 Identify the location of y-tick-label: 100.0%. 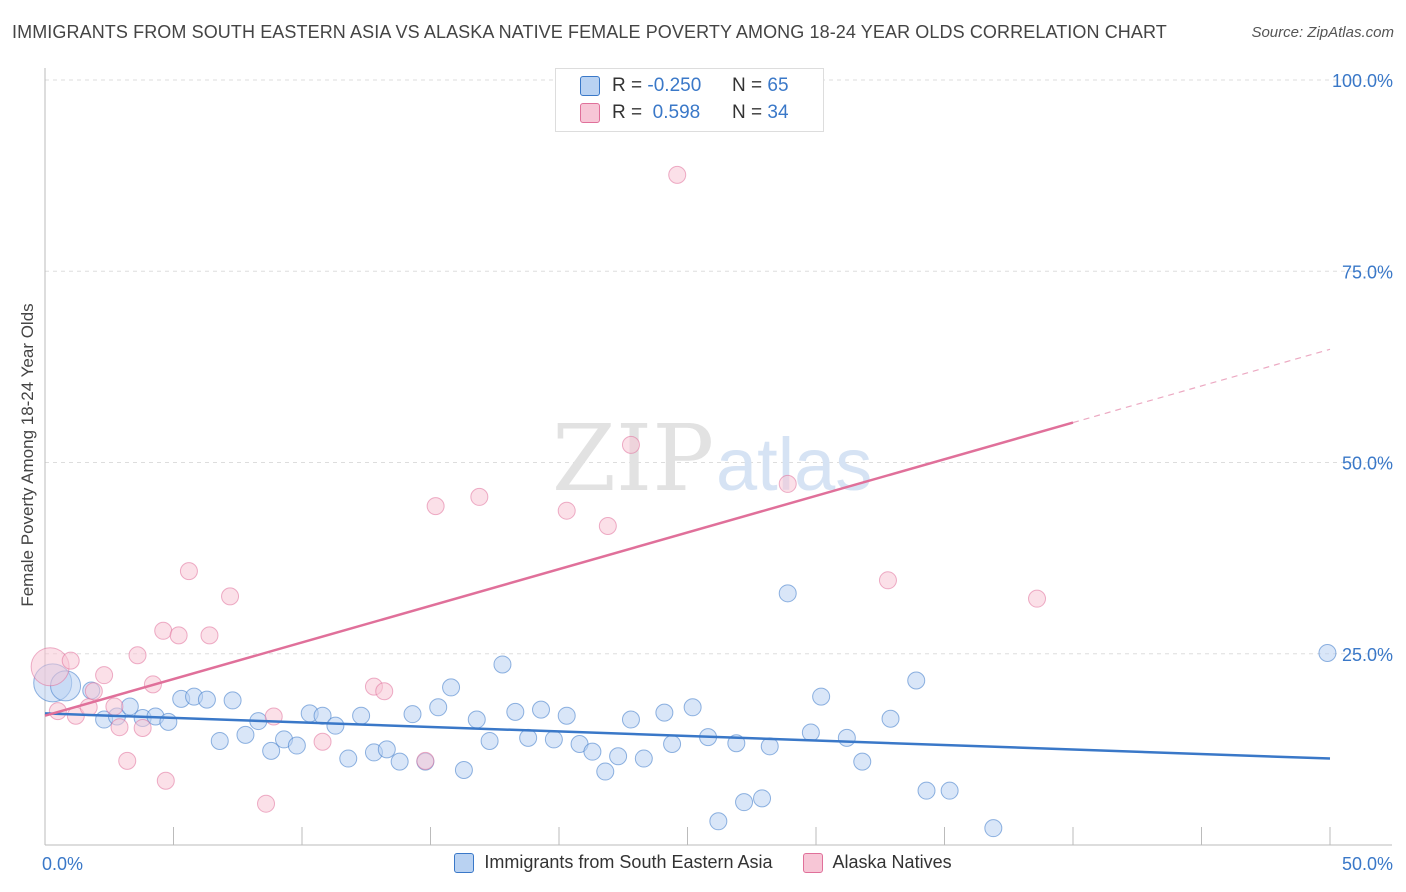
(1362, 81).